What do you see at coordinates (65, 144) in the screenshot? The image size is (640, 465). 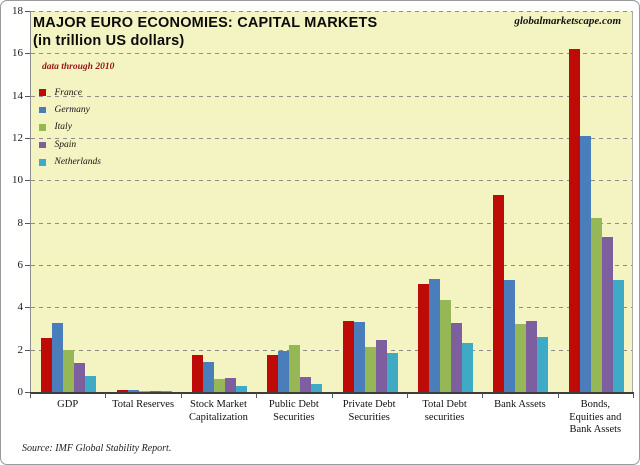 I see `legend-label: Spain` at bounding box center [65, 144].